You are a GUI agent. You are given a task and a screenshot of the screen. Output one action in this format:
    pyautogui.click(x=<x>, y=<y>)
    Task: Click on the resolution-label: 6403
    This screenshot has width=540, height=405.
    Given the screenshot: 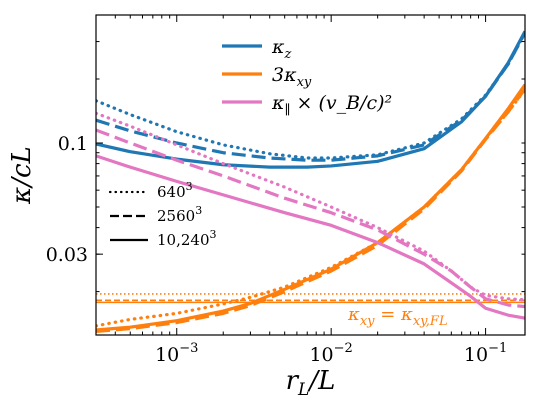 What is the action you would take?
    pyautogui.click(x=175, y=190)
    